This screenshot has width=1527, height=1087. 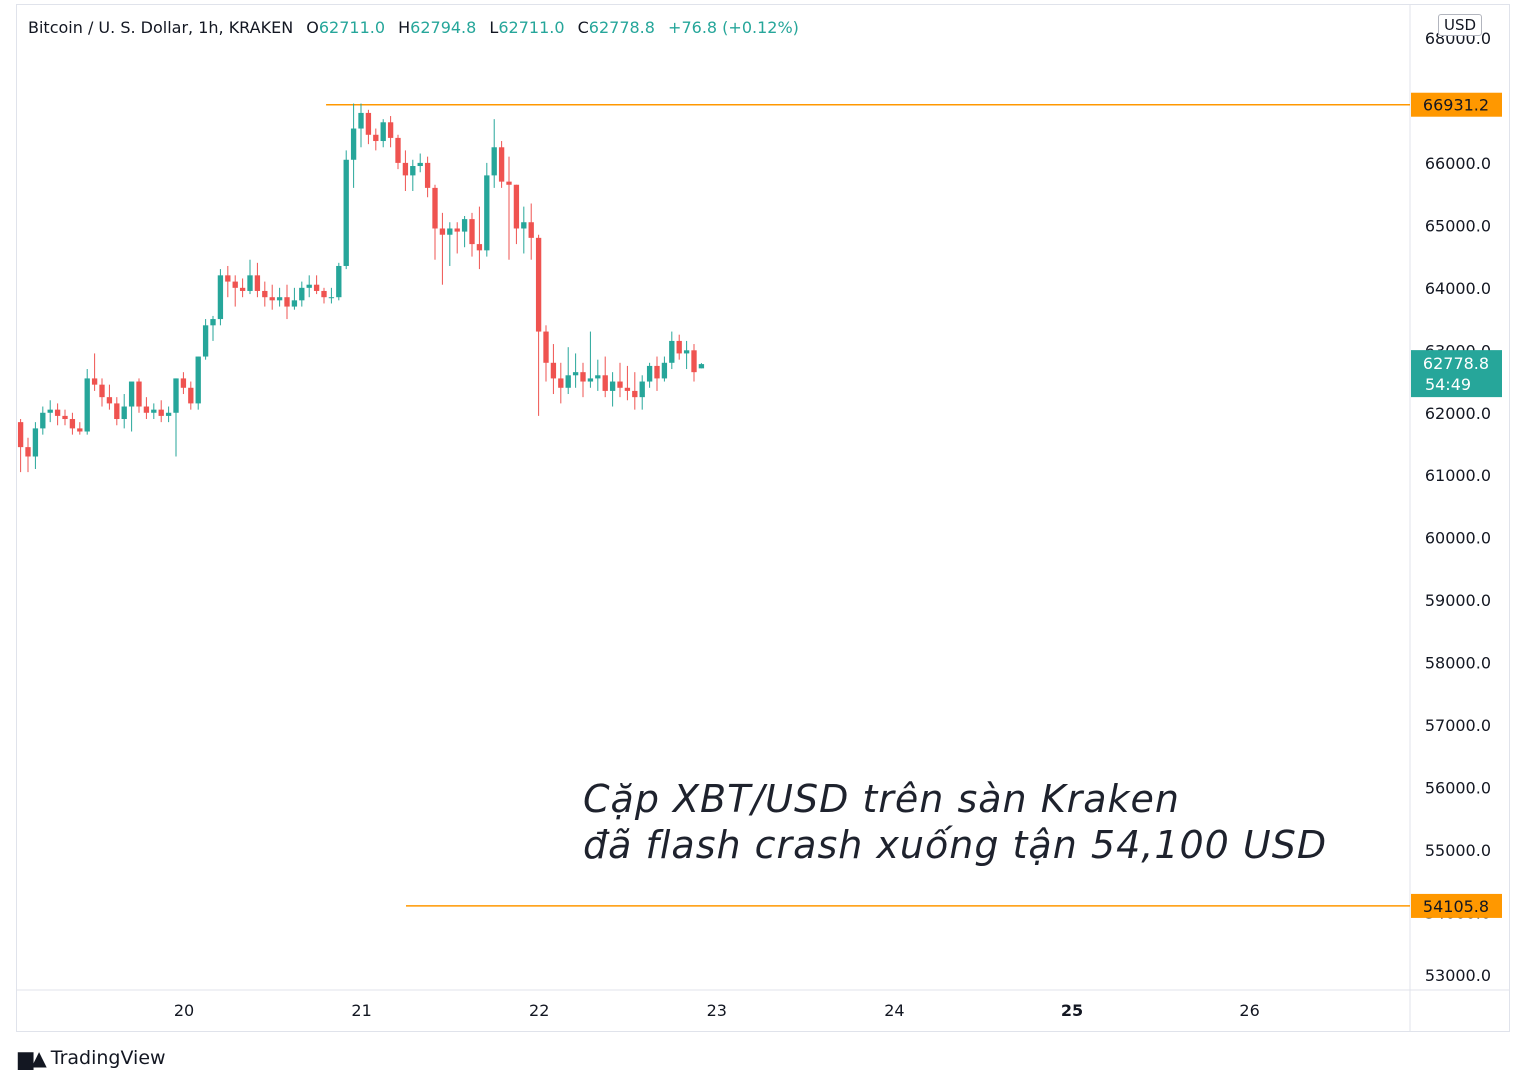 What do you see at coordinates (1458, 288) in the screenshot?
I see `price-tick-label: 64000.0` at bounding box center [1458, 288].